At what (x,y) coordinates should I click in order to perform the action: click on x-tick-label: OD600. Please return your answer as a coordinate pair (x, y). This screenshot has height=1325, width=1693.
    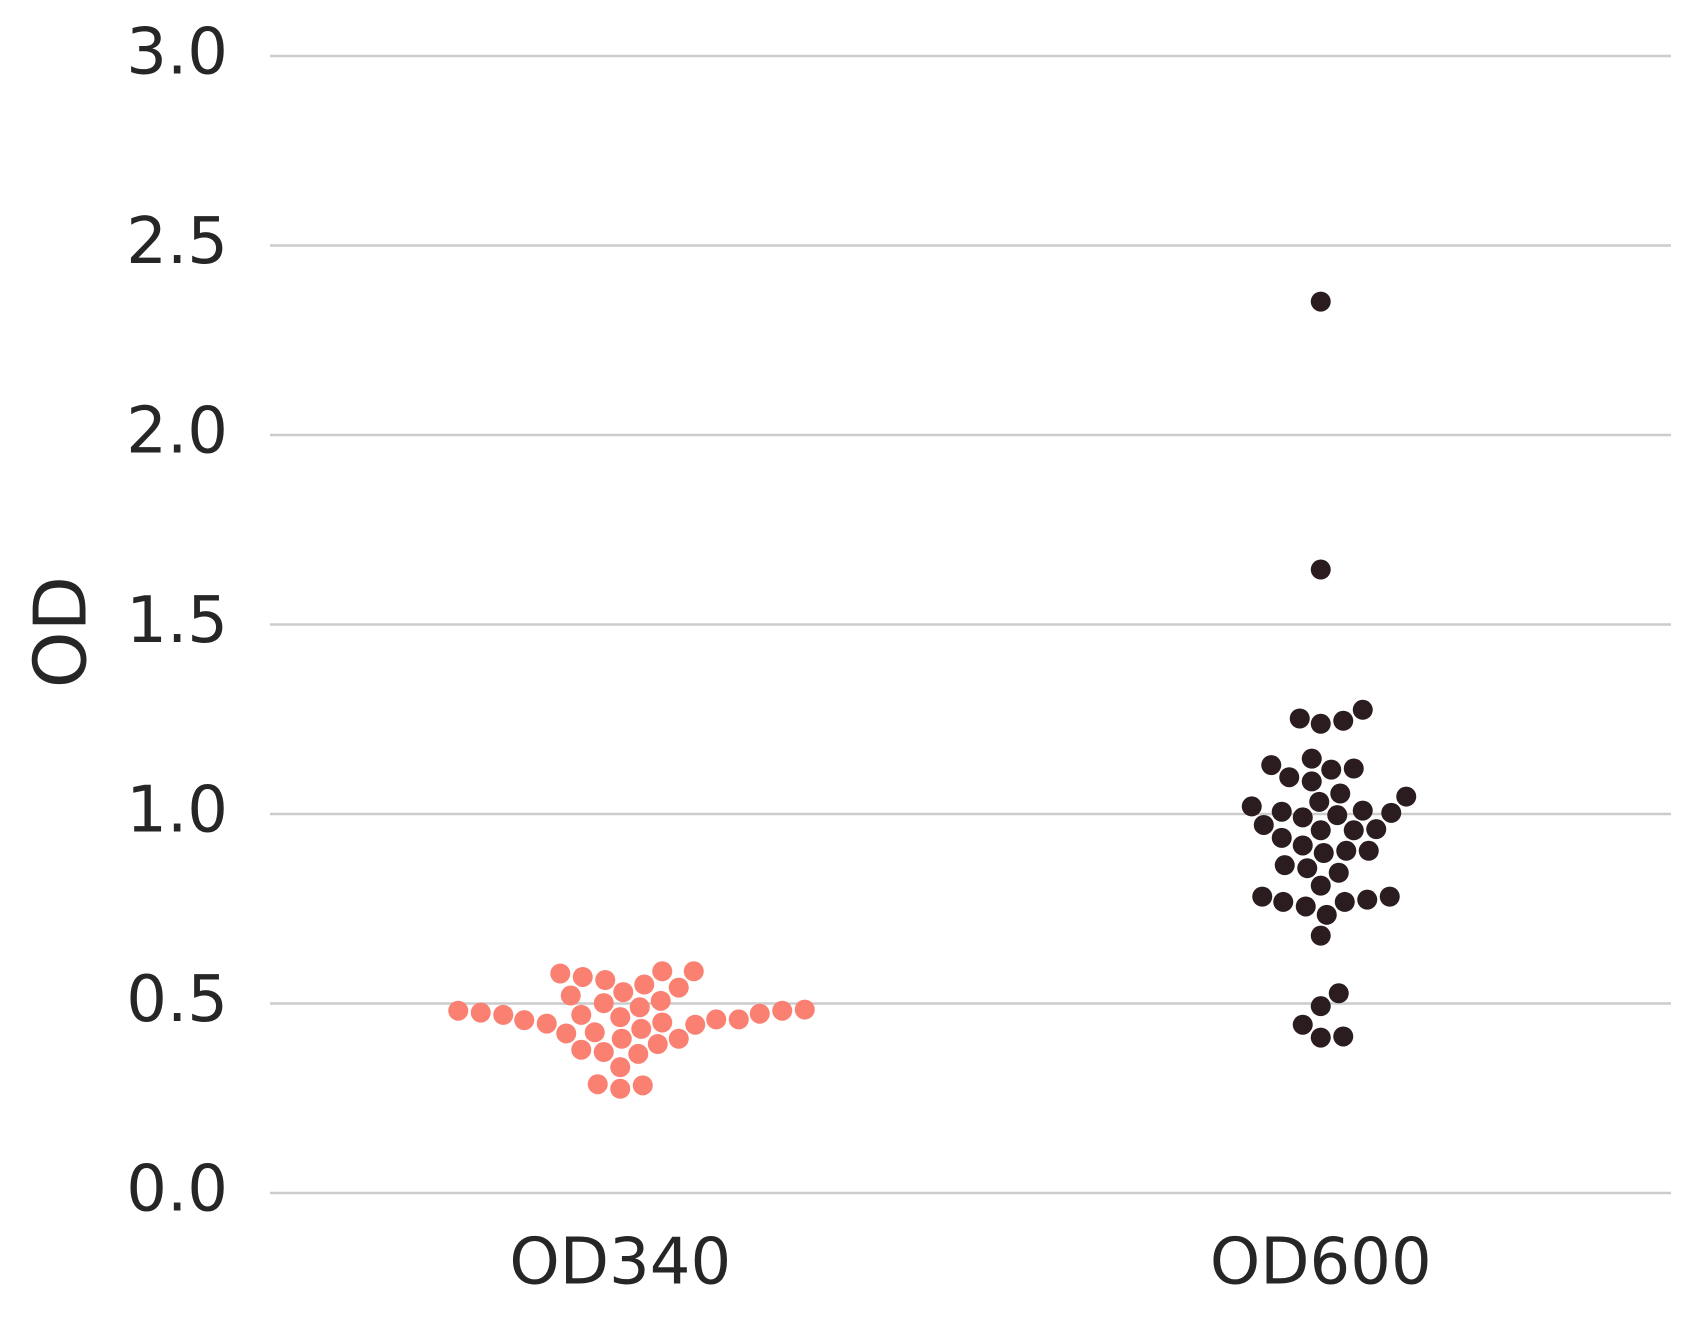
    Looking at the image, I should click on (1321, 1263).